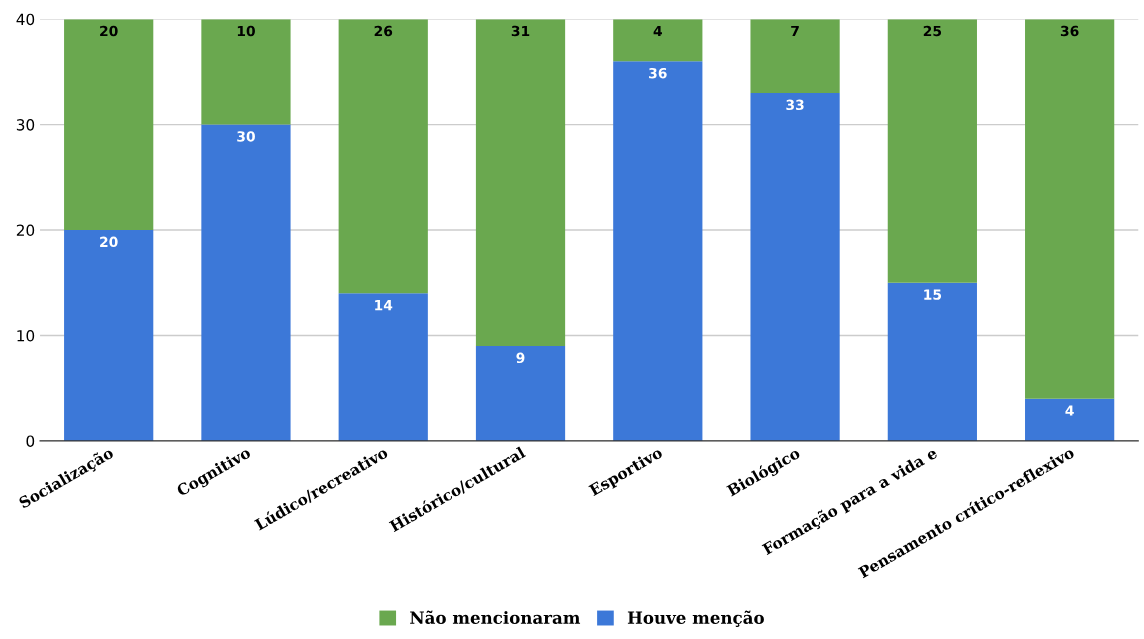 Image resolution: width=1144 pixels, height=639 pixels. Describe the element at coordinates (246, 31) in the screenshot. I see `data-label: 10` at that location.